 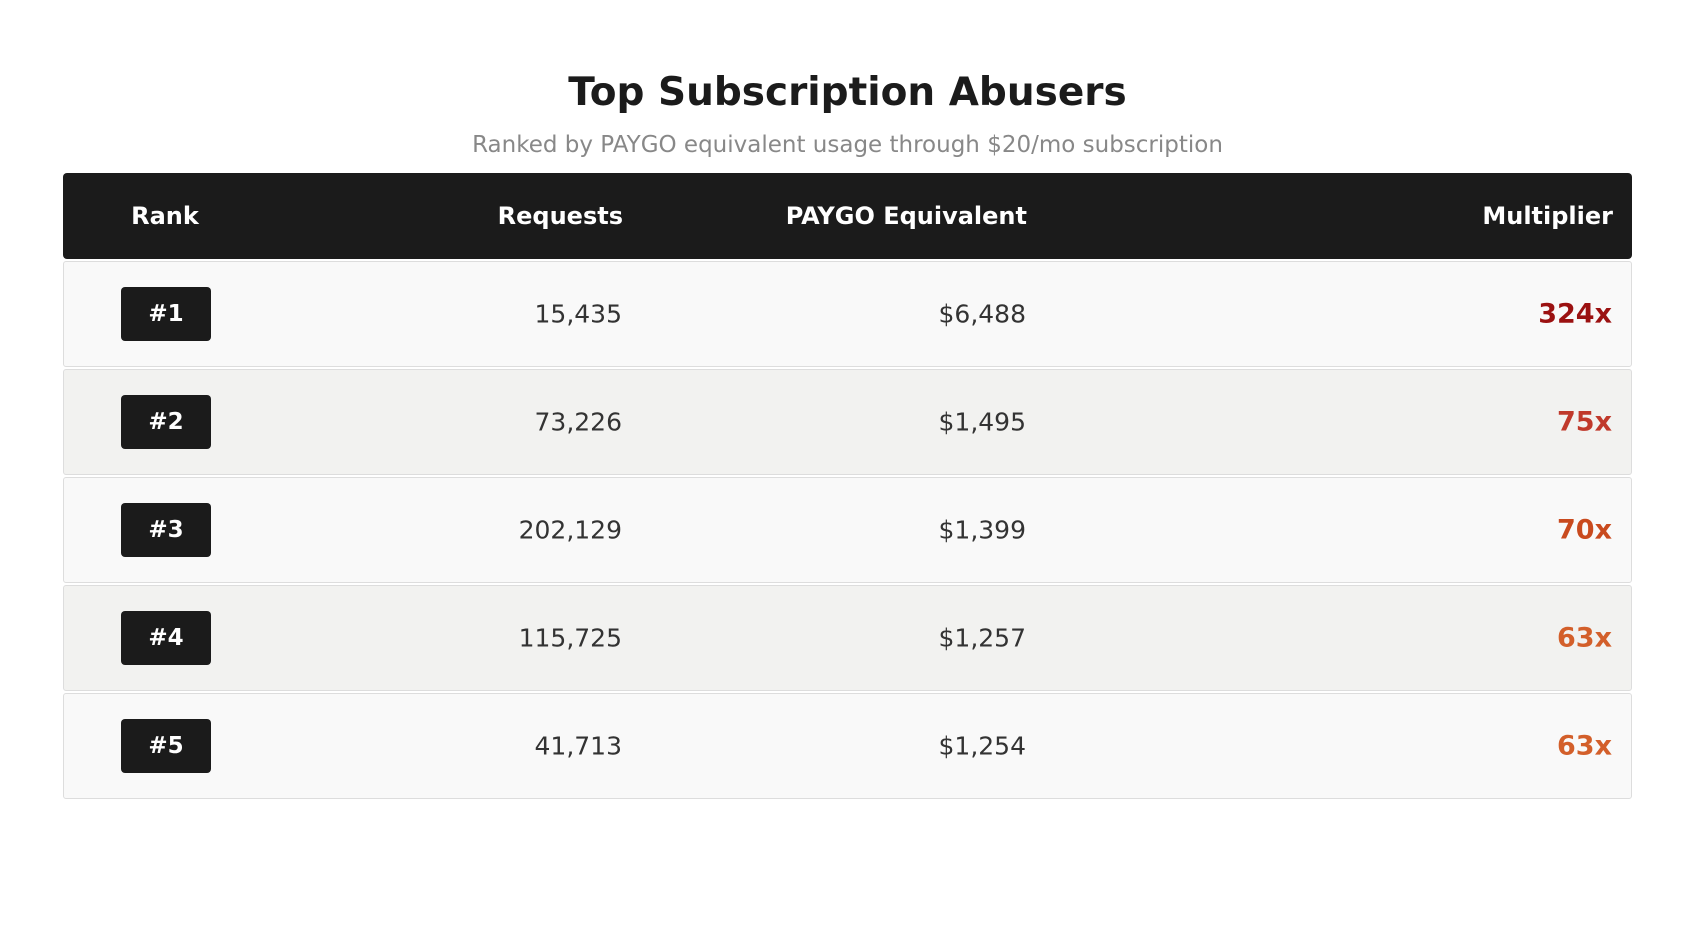 I want to click on paygo-cell: $1,399, so click(x=982, y=530).